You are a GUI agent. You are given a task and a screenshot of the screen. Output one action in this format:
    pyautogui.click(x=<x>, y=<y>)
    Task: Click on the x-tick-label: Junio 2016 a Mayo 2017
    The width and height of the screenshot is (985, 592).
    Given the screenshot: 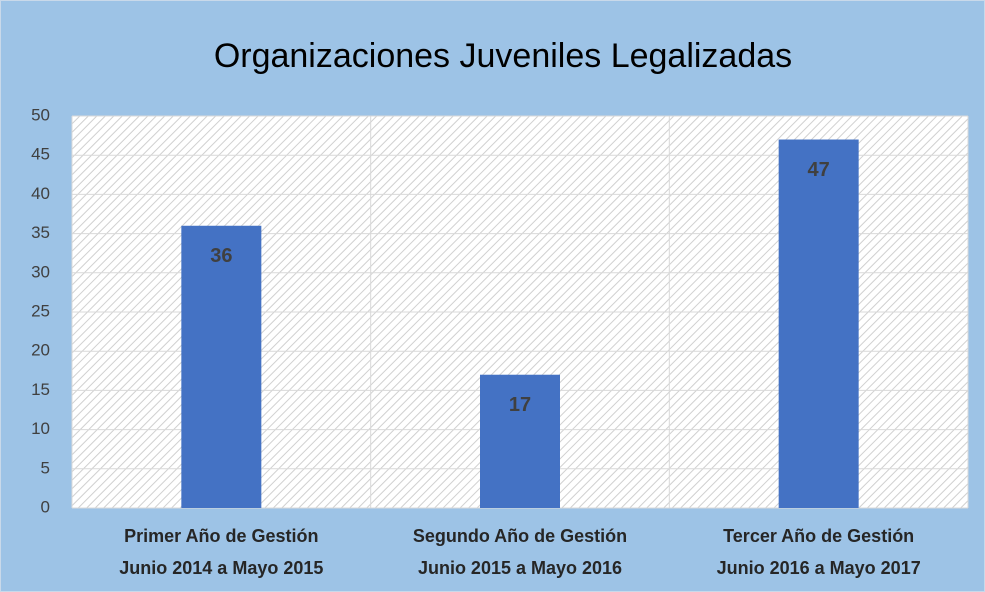 What is the action you would take?
    pyautogui.click(x=819, y=568)
    